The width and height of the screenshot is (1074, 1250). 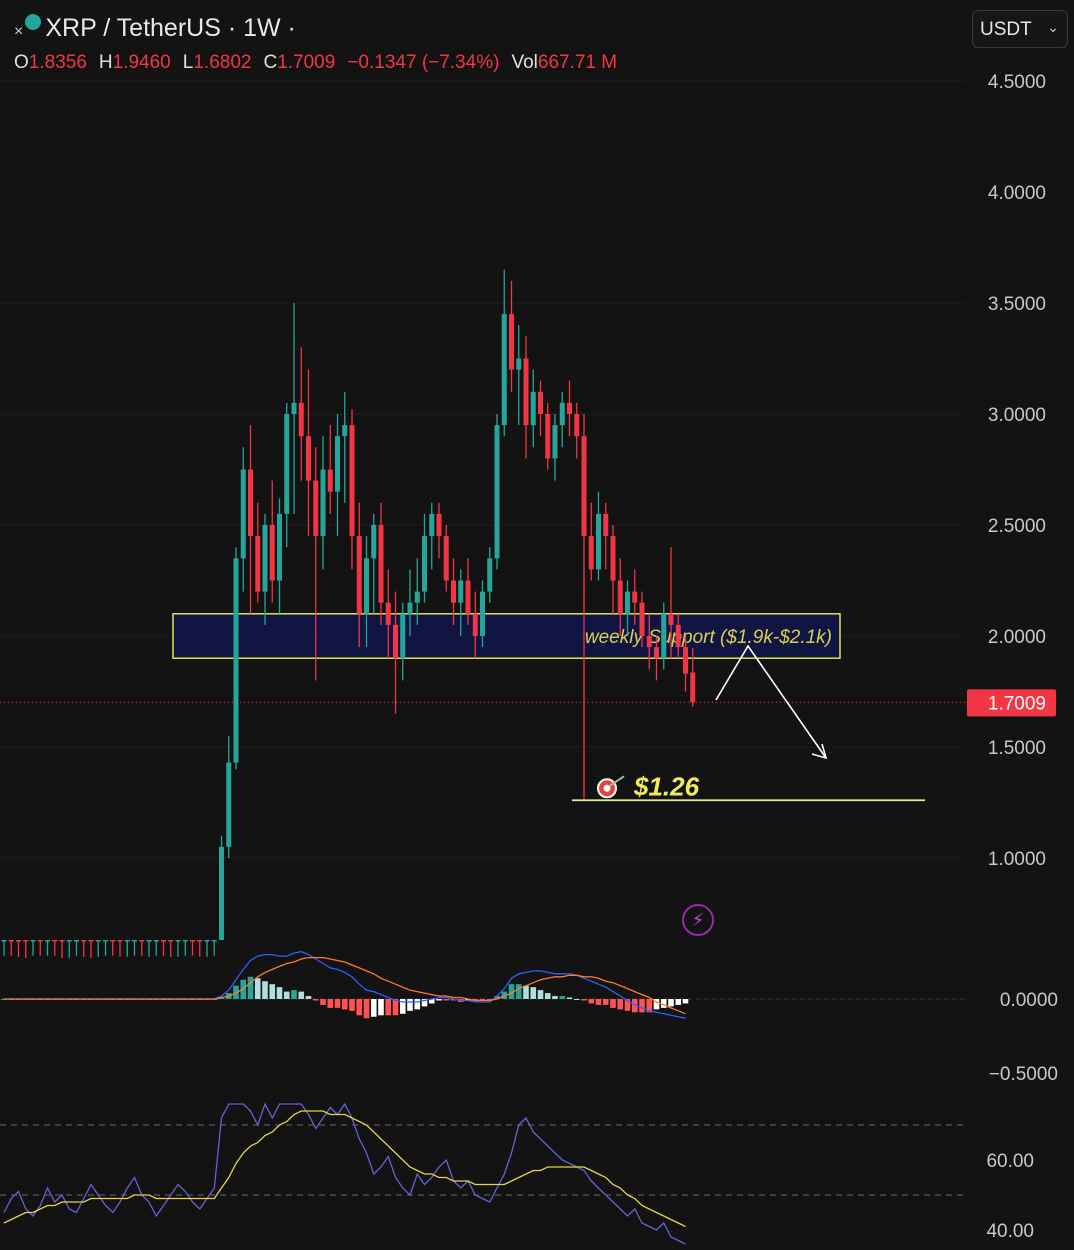 I want to click on volume-value: 667.71 M, so click(x=577, y=62).